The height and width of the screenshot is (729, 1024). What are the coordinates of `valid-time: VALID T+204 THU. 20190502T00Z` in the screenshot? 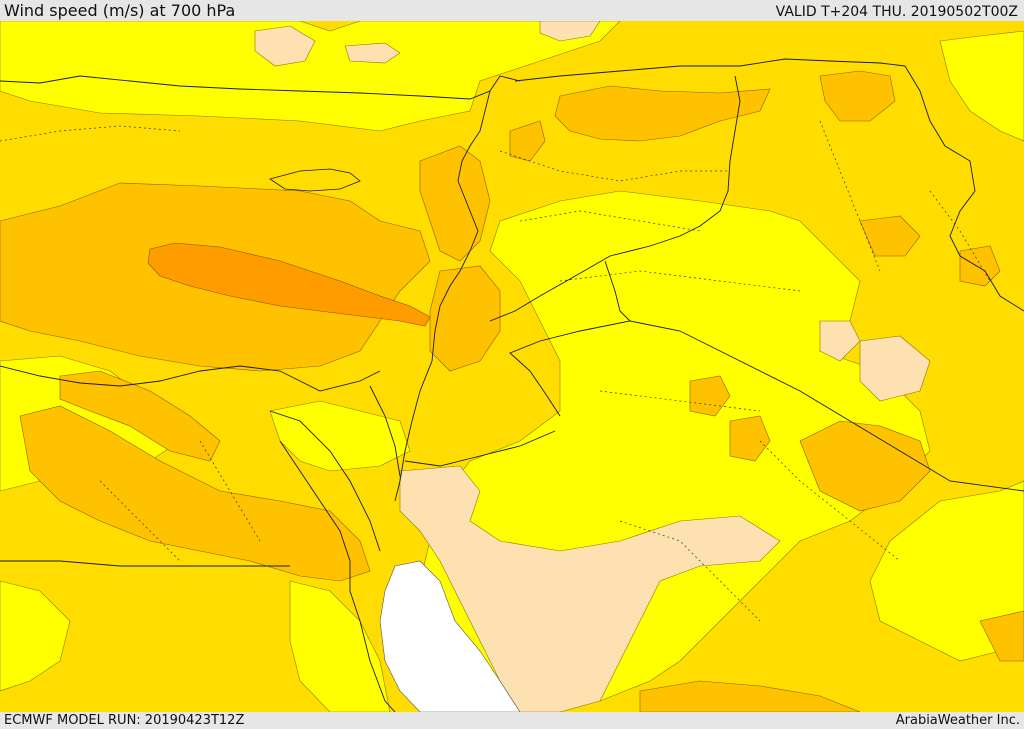 It's located at (896, 12).